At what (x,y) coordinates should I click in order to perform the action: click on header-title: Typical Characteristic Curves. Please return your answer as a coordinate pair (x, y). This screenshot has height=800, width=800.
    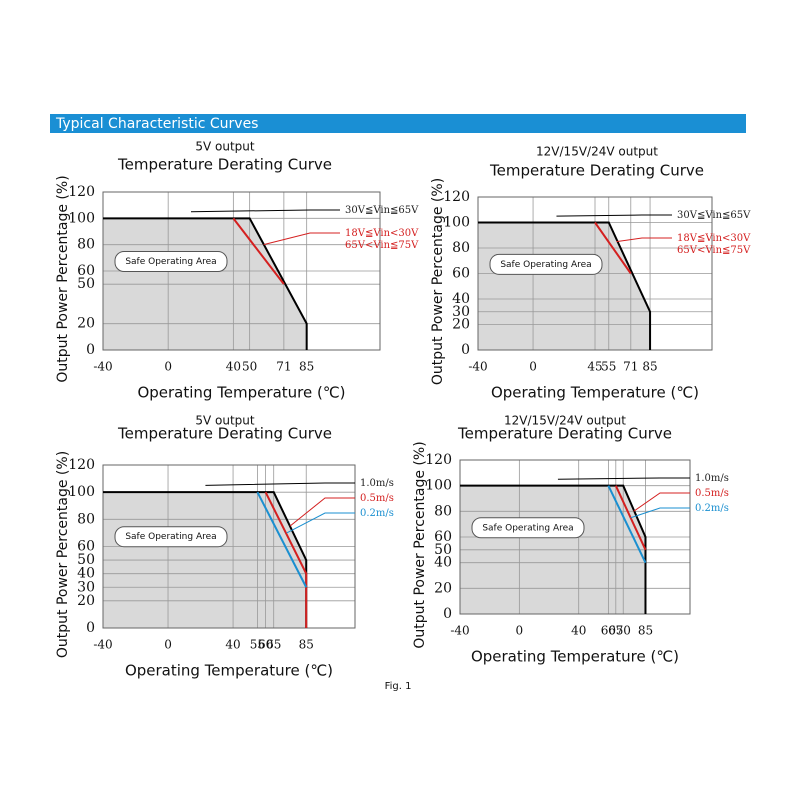
    Looking at the image, I should click on (156, 124).